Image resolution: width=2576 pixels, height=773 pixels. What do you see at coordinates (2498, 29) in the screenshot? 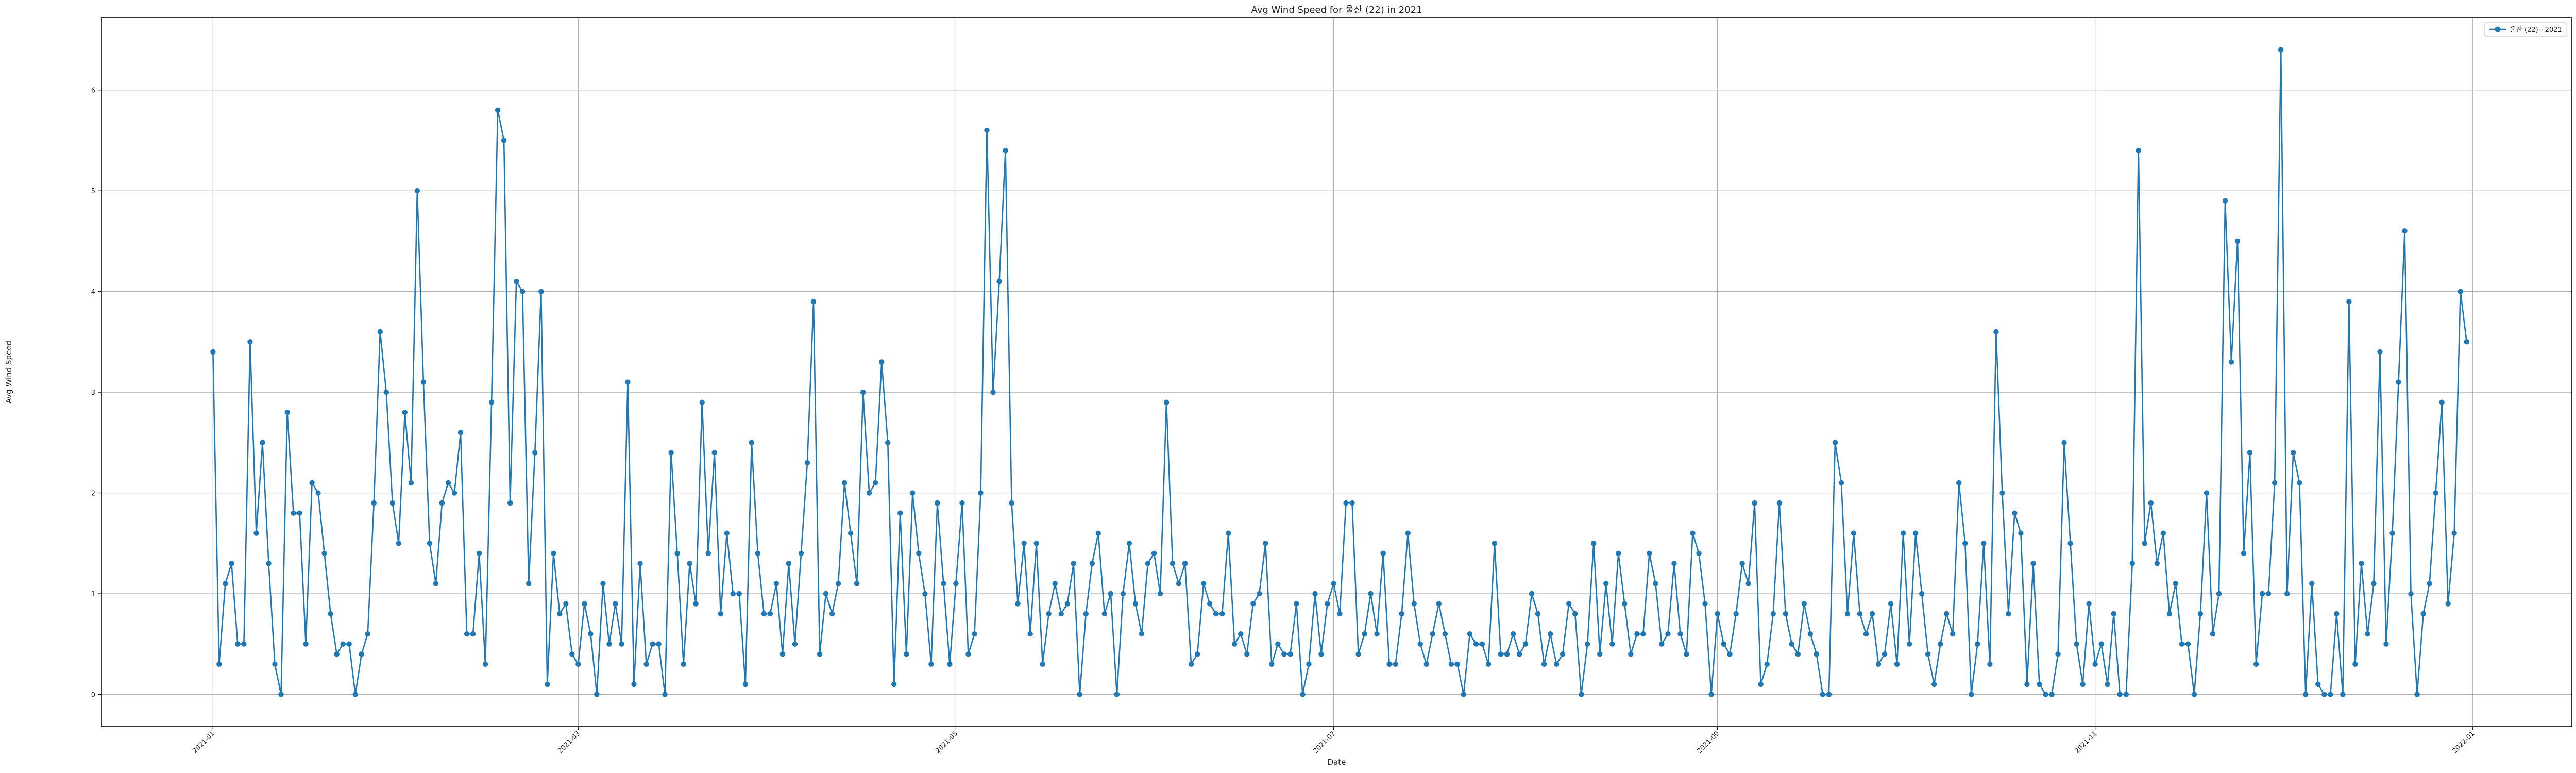
I see `legend-marker-swatch` at bounding box center [2498, 29].